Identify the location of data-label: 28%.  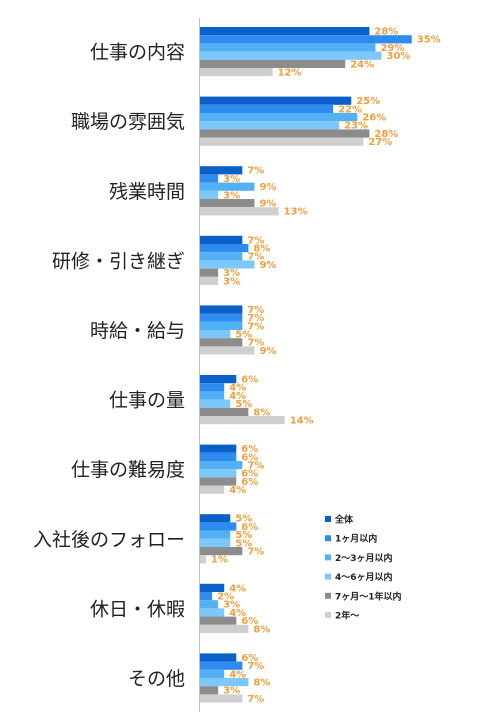
(386, 134).